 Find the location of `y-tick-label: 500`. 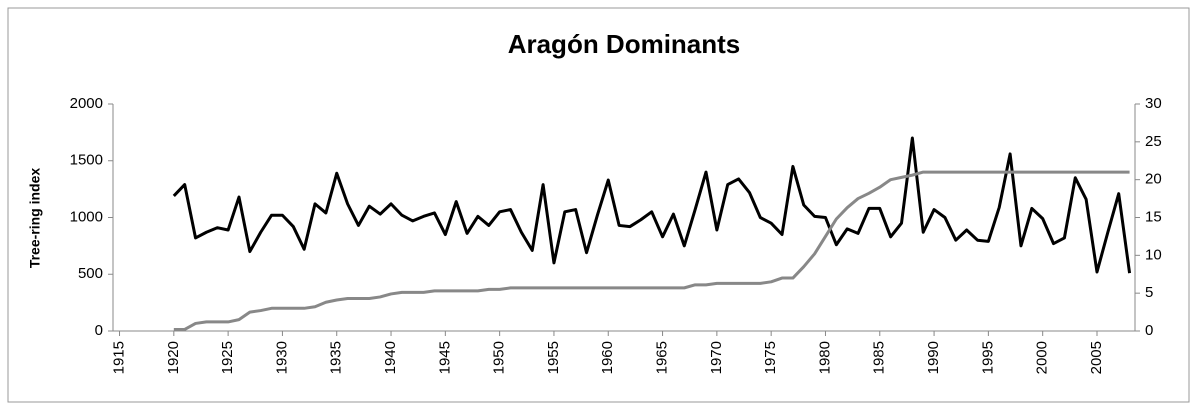

y-tick-label: 500 is located at coordinates (90, 273).